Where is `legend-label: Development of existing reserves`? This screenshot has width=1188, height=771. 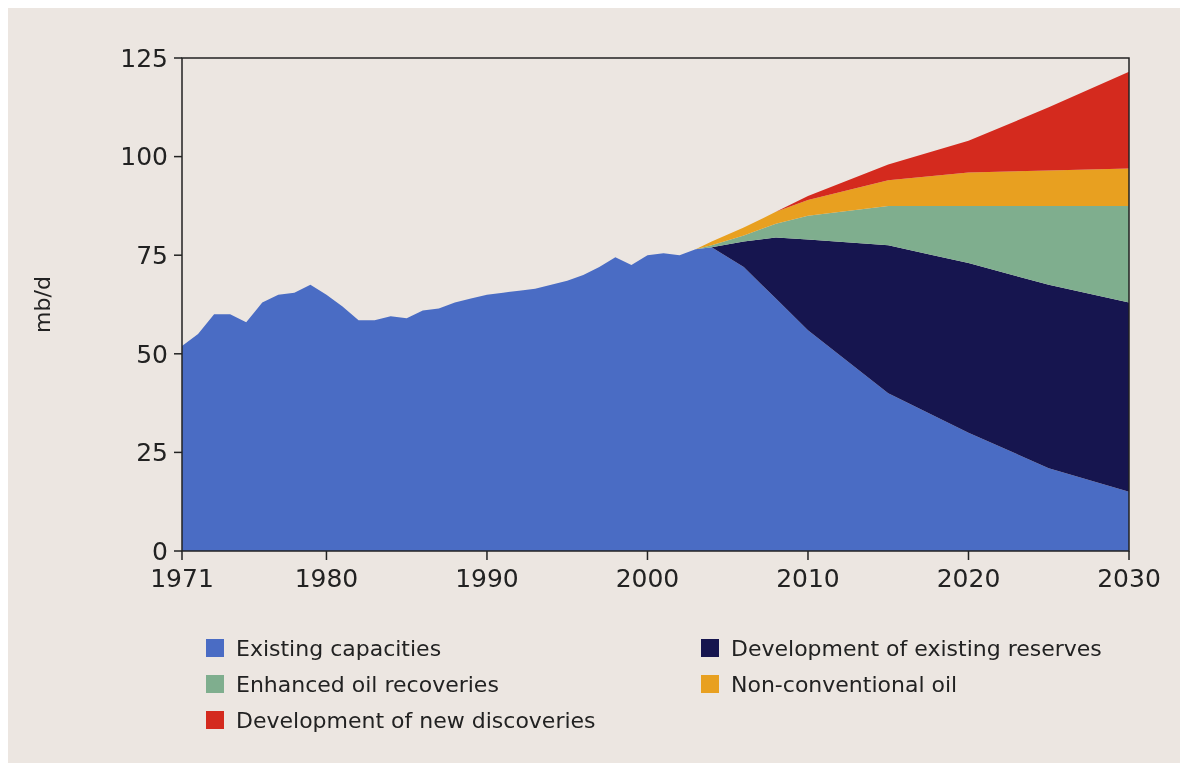 legend-label: Development of existing reserves is located at coordinates (916, 648).